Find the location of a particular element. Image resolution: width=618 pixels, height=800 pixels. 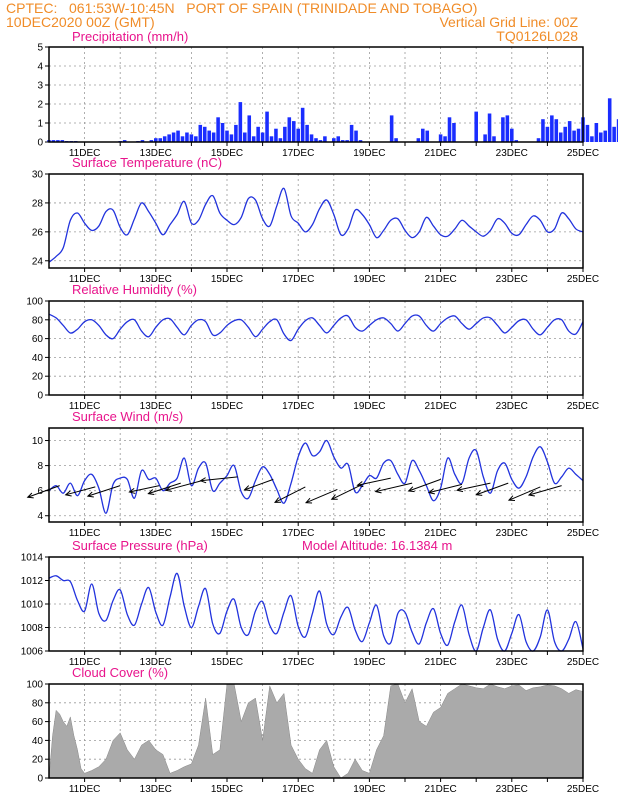

cloud-title: Cloud Cover (%) is located at coordinates (120, 672).